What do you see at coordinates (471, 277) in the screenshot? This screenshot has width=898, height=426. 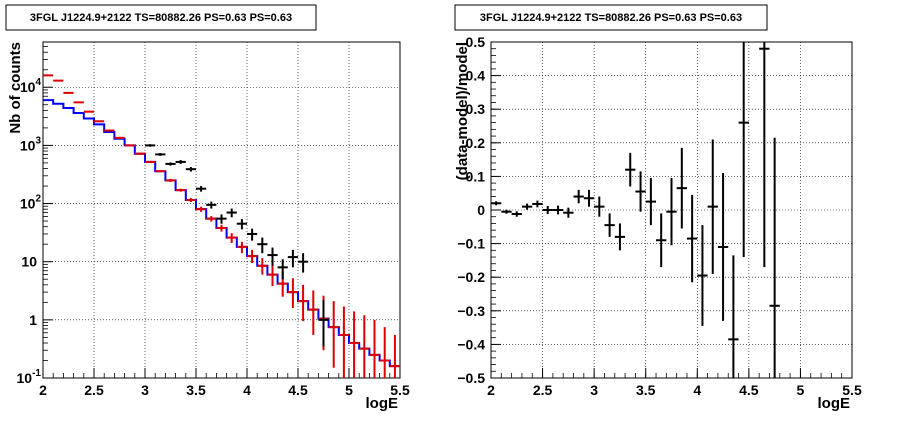 I see `y-tick-label: −0.2` at bounding box center [471, 277].